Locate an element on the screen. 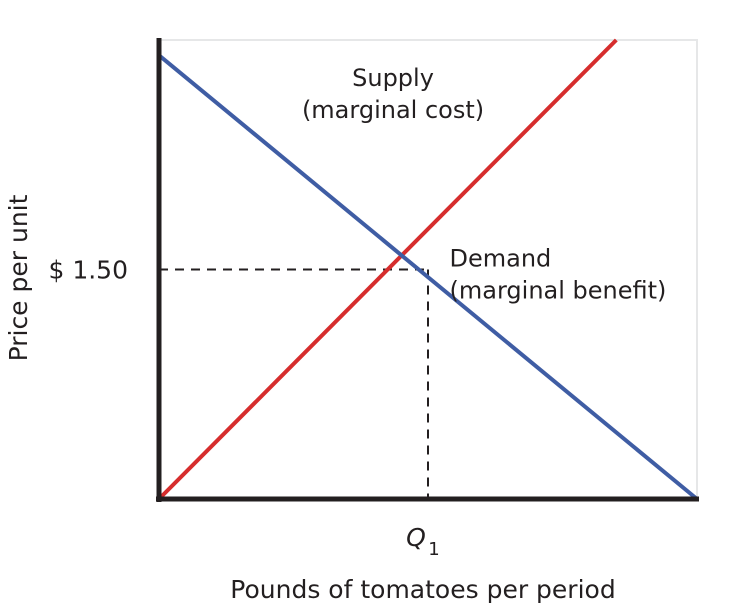 This screenshot has width=738, height=614. curve-annotation-line: Supply is located at coordinates (393, 78).